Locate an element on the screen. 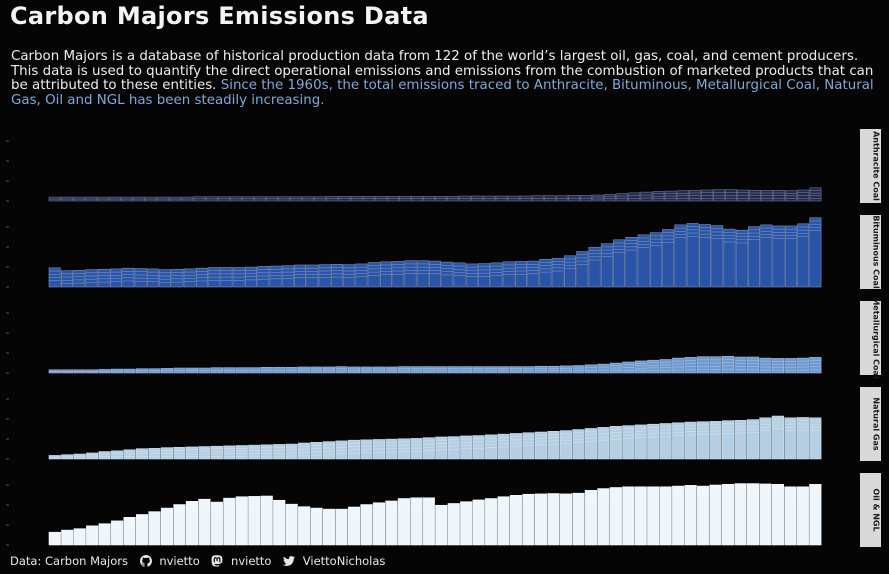 The width and height of the screenshot is (889, 574). caption-github-handle: nvietto is located at coordinates (179, 560).